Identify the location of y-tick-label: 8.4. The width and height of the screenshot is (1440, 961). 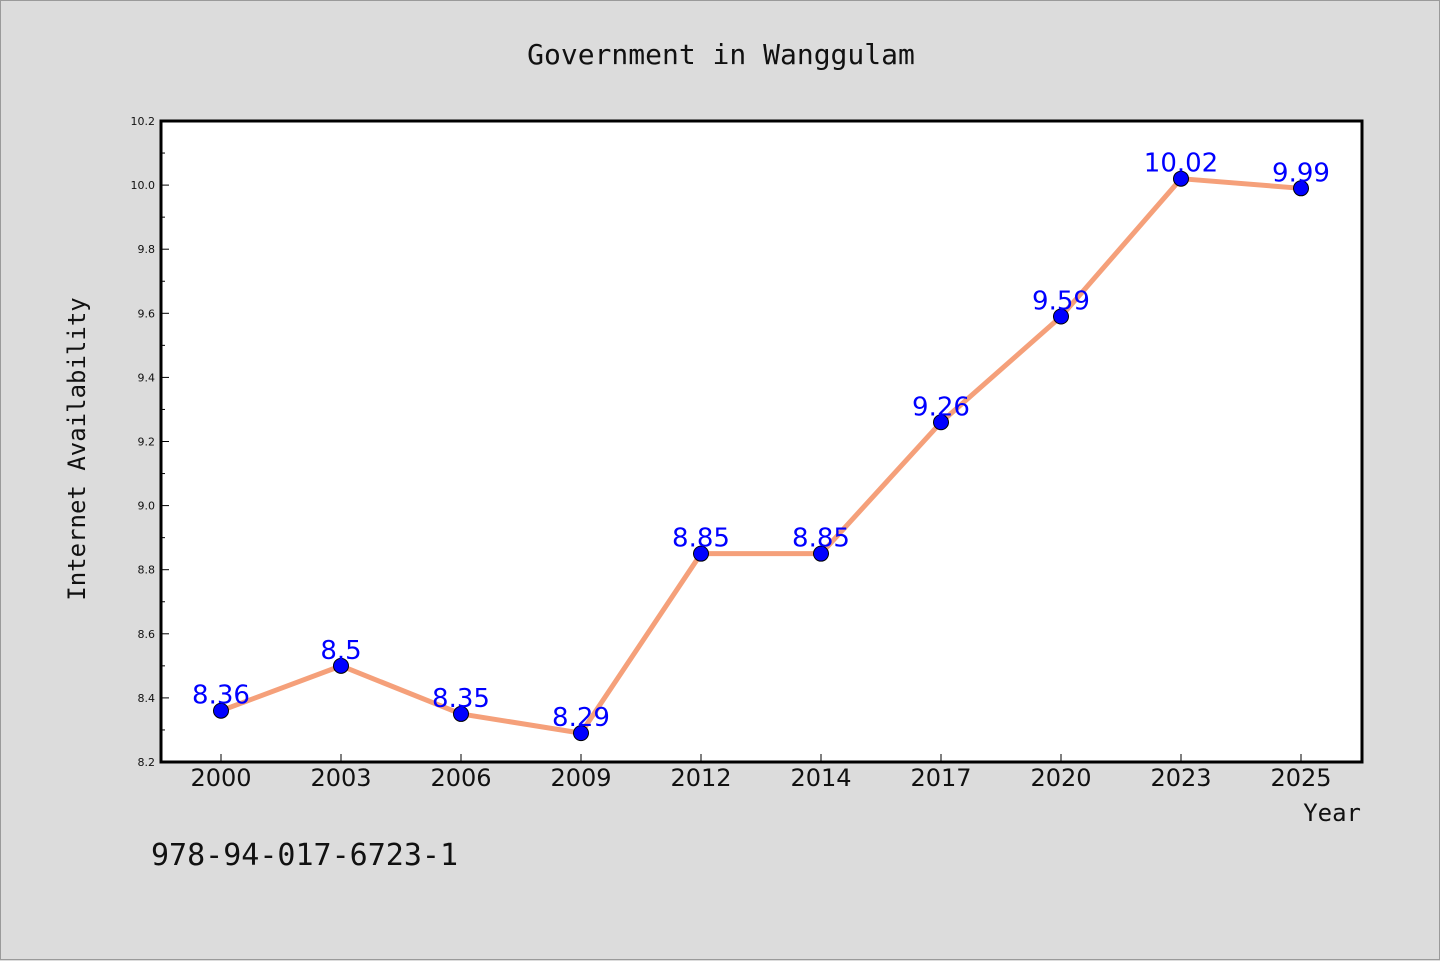
(147, 698).